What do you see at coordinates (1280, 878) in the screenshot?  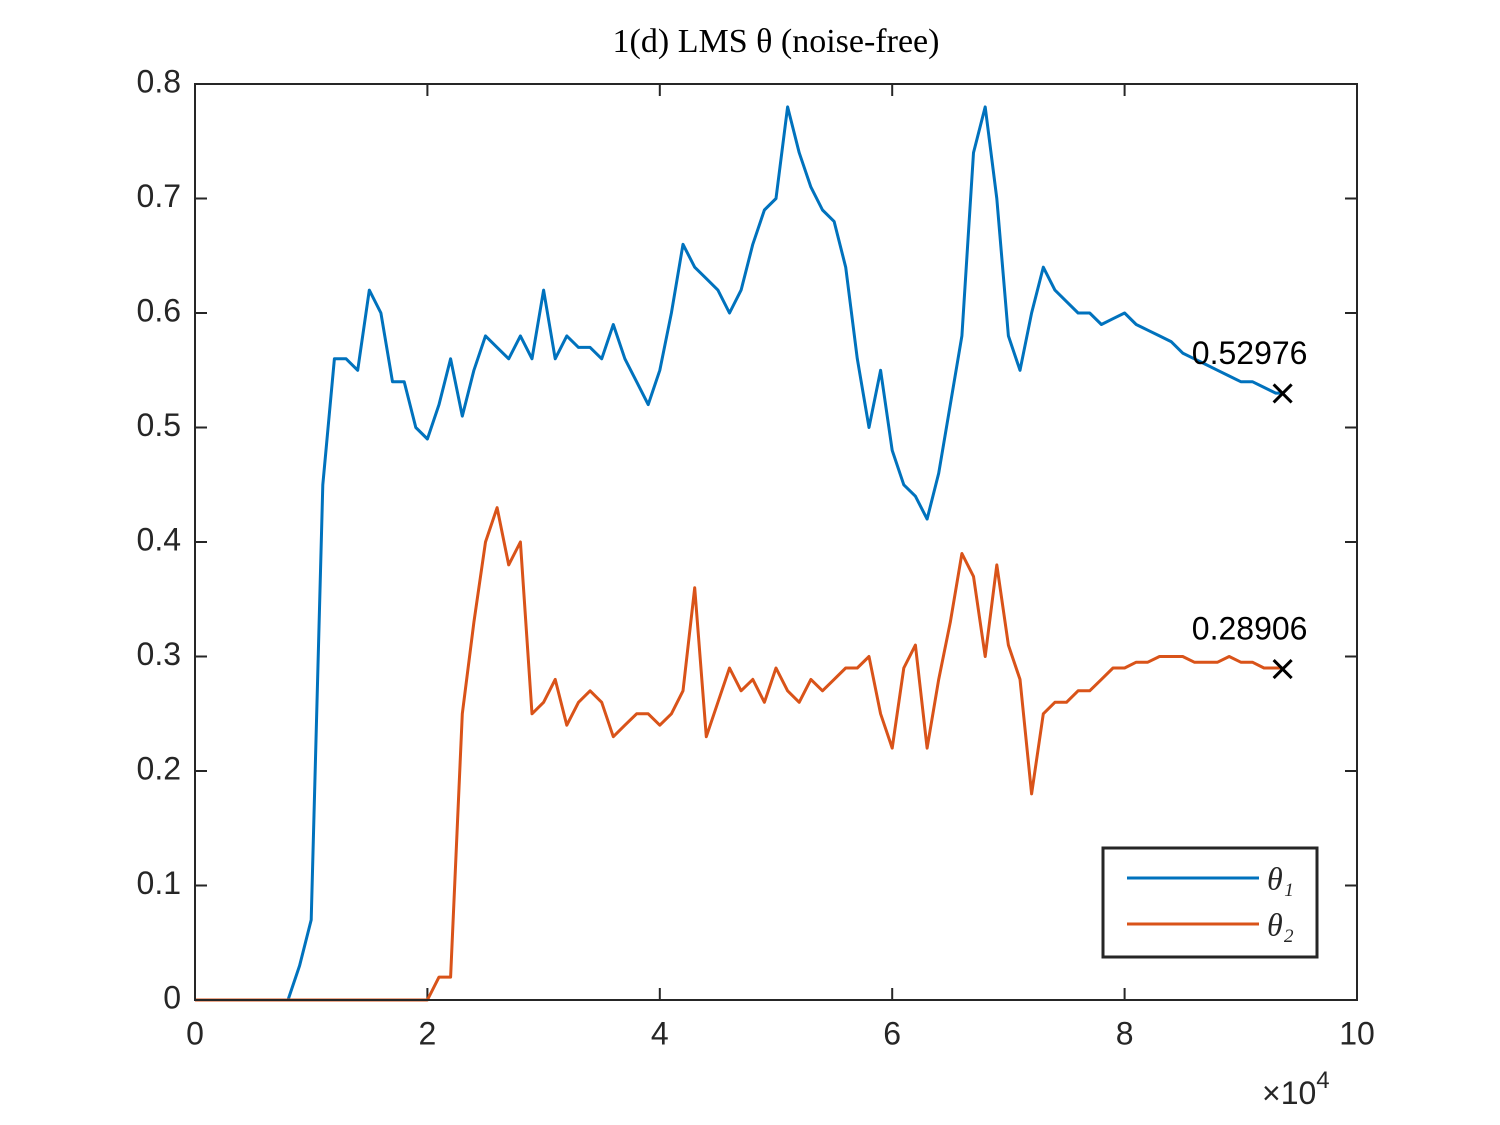 I see `legend-label: θ₁` at bounding box center [1280, 878].